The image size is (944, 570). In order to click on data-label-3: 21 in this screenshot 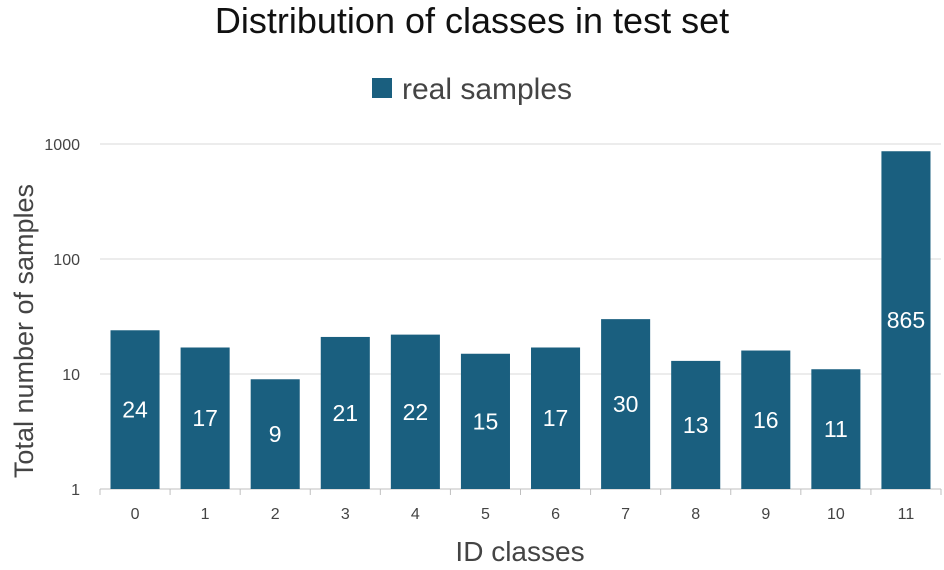, I will do `click(345, 413)`.